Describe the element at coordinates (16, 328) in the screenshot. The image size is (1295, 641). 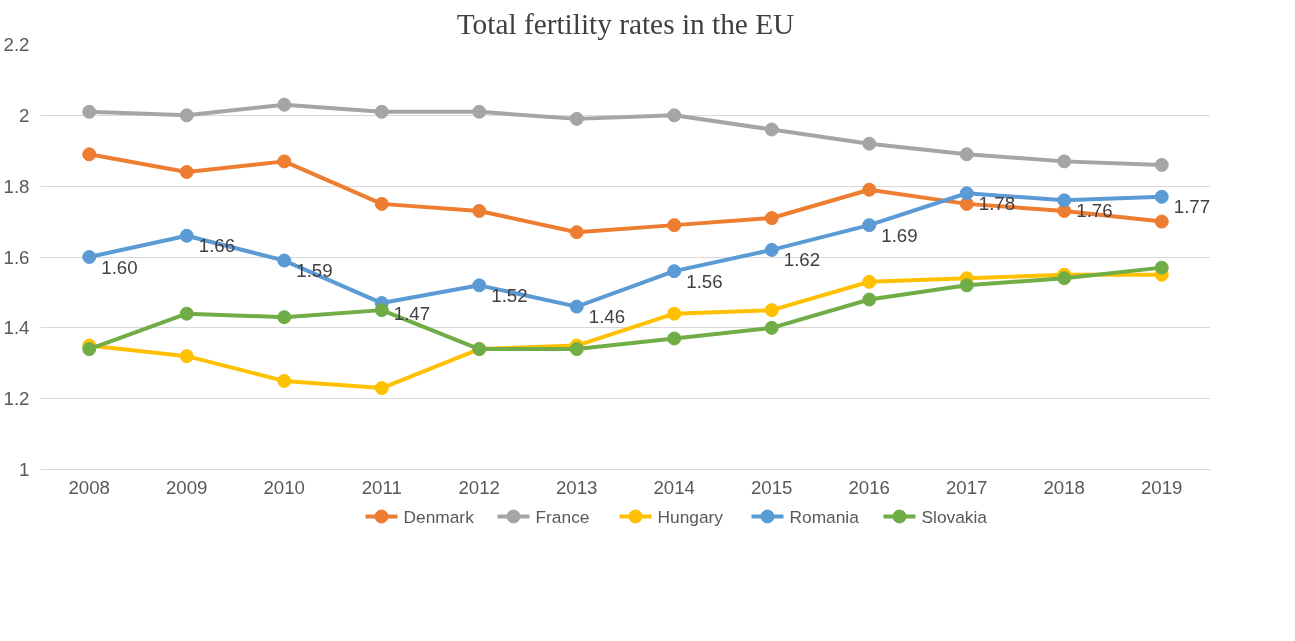
I see `y-tick-label: 1.4` at that location.